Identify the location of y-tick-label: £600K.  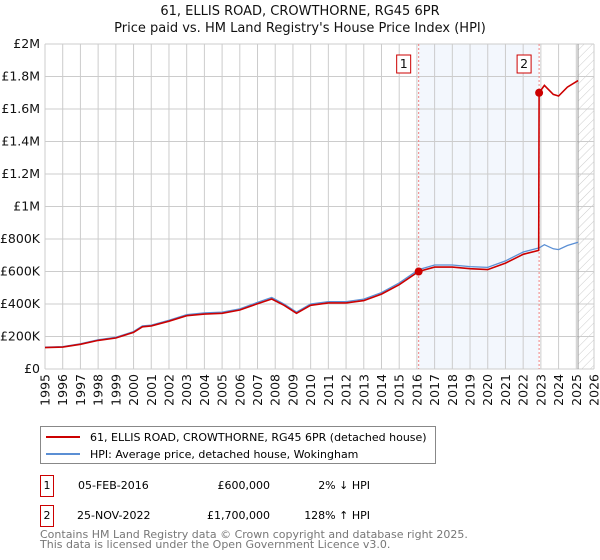
(20, 271).